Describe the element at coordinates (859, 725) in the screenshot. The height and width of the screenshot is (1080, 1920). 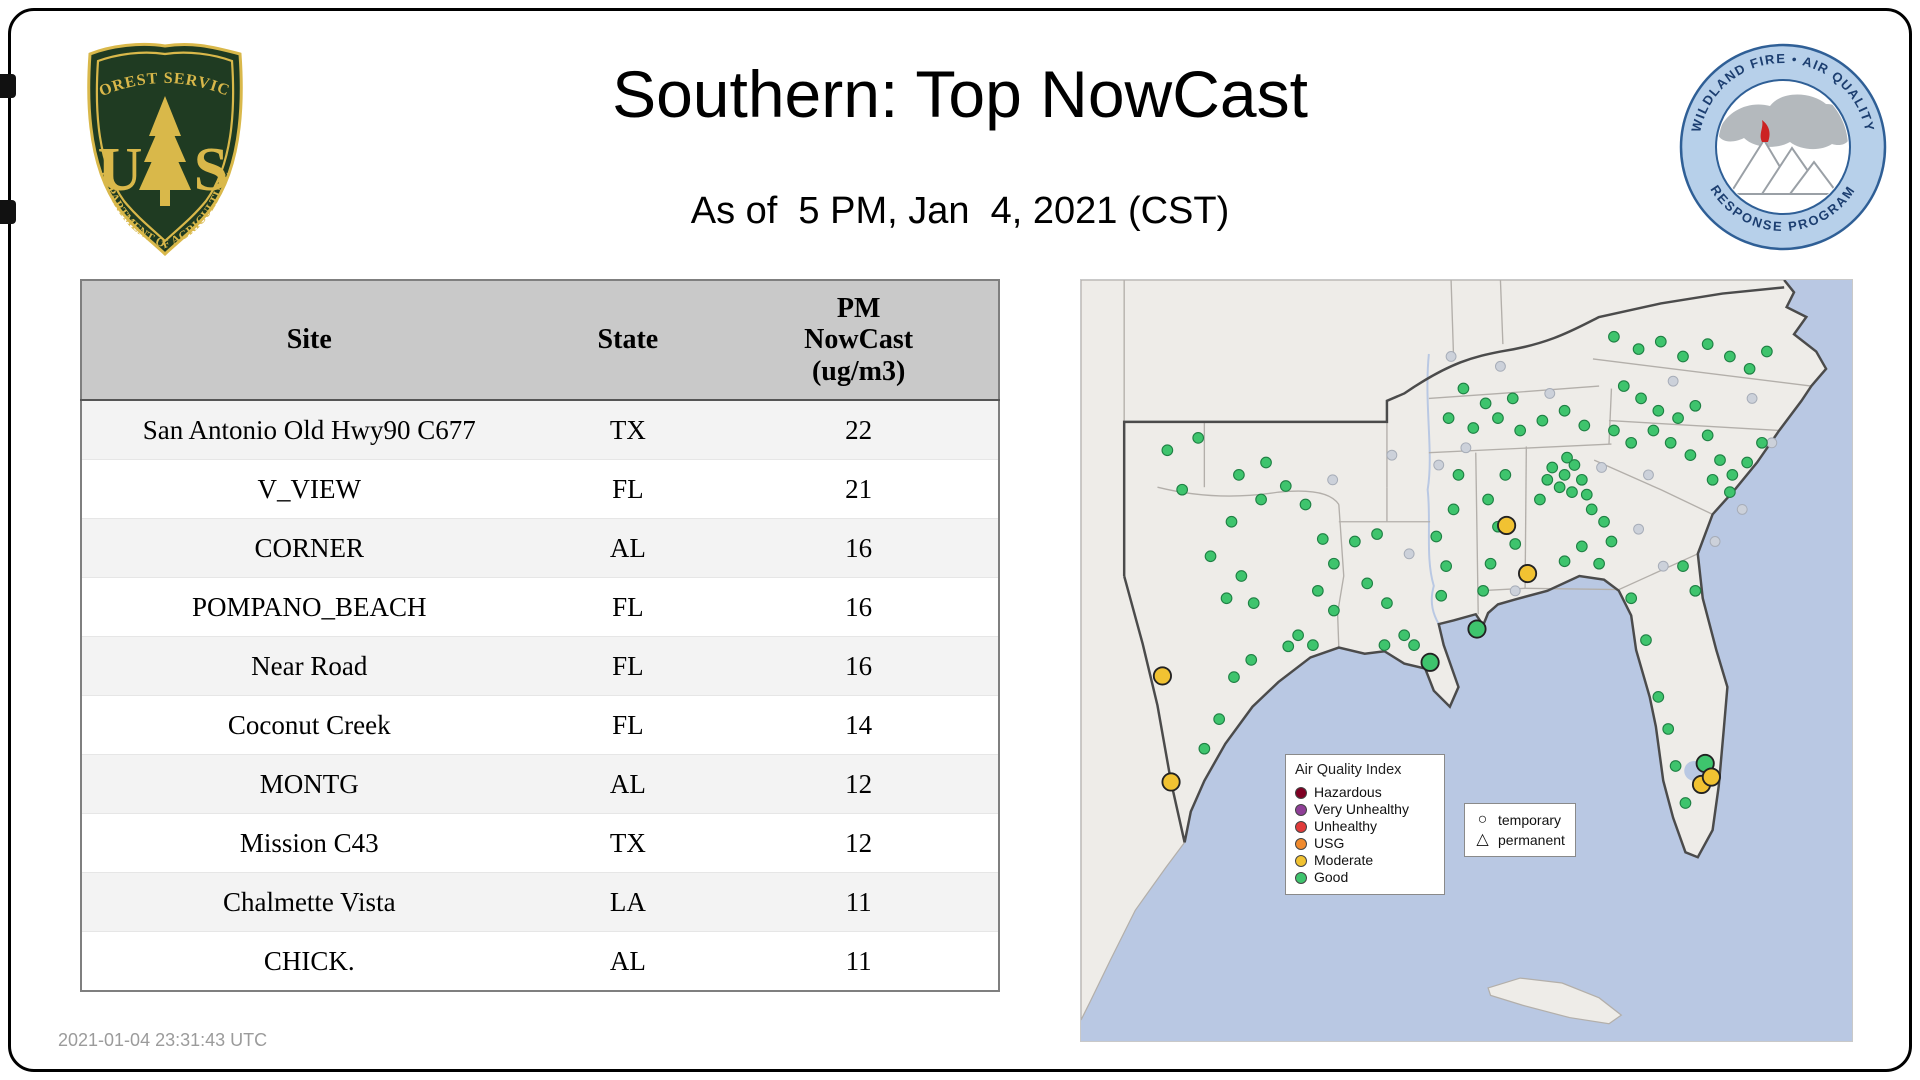
I see `value-cell: 14` at that location.